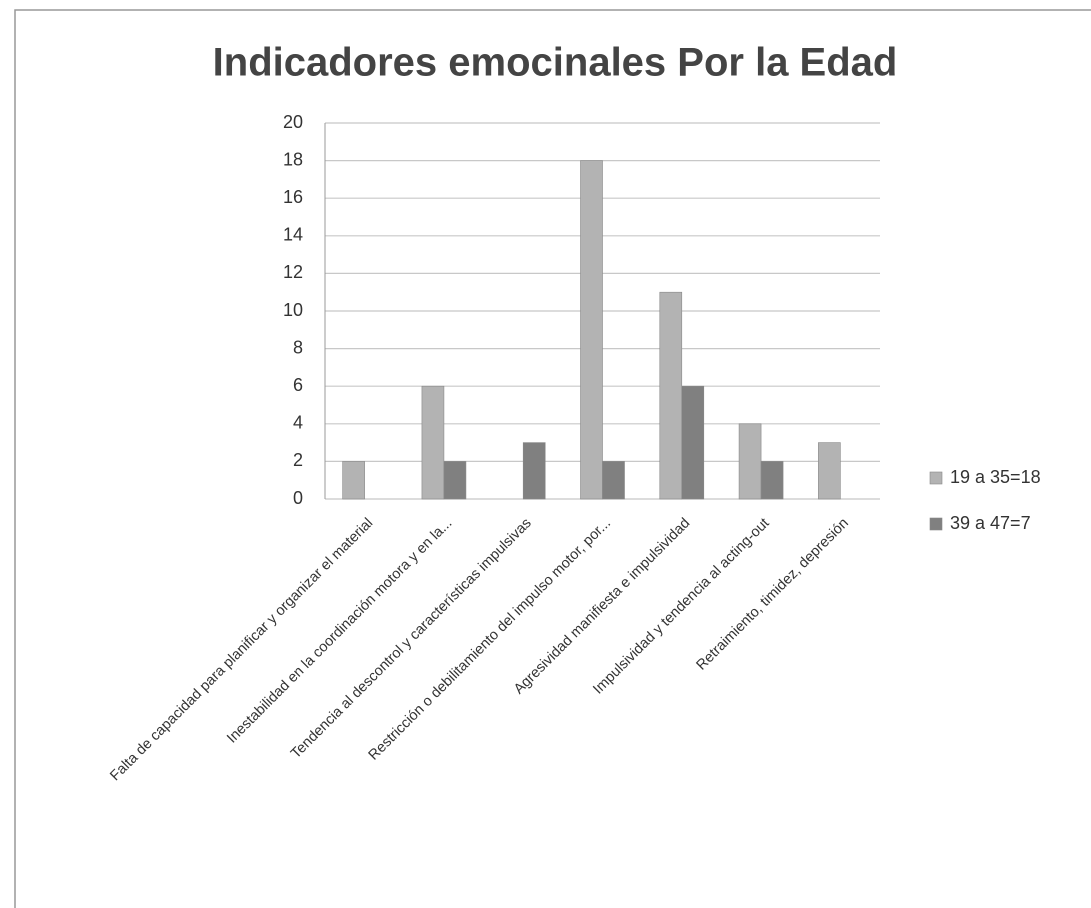 The width and height of the screenshot is (1091, 908). What do you see at coordinates (293, 310) in the screenshot?
I see `y-tick-label: 10` at bounding box center [293, 310].